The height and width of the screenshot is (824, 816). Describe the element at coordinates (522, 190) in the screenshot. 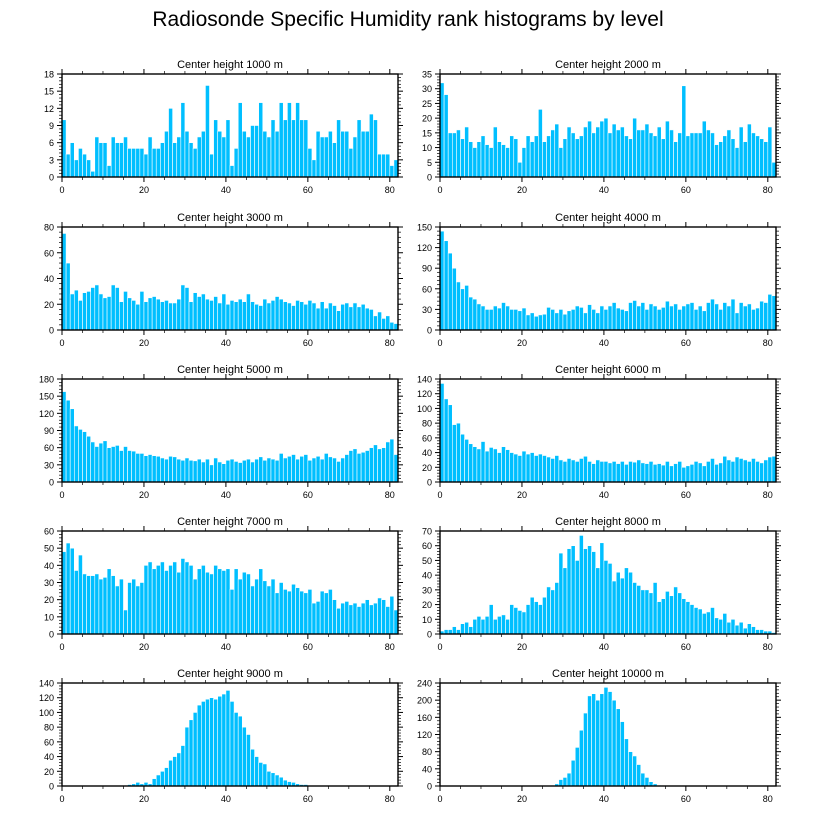

I see `x-tick-label: 20` at that location.